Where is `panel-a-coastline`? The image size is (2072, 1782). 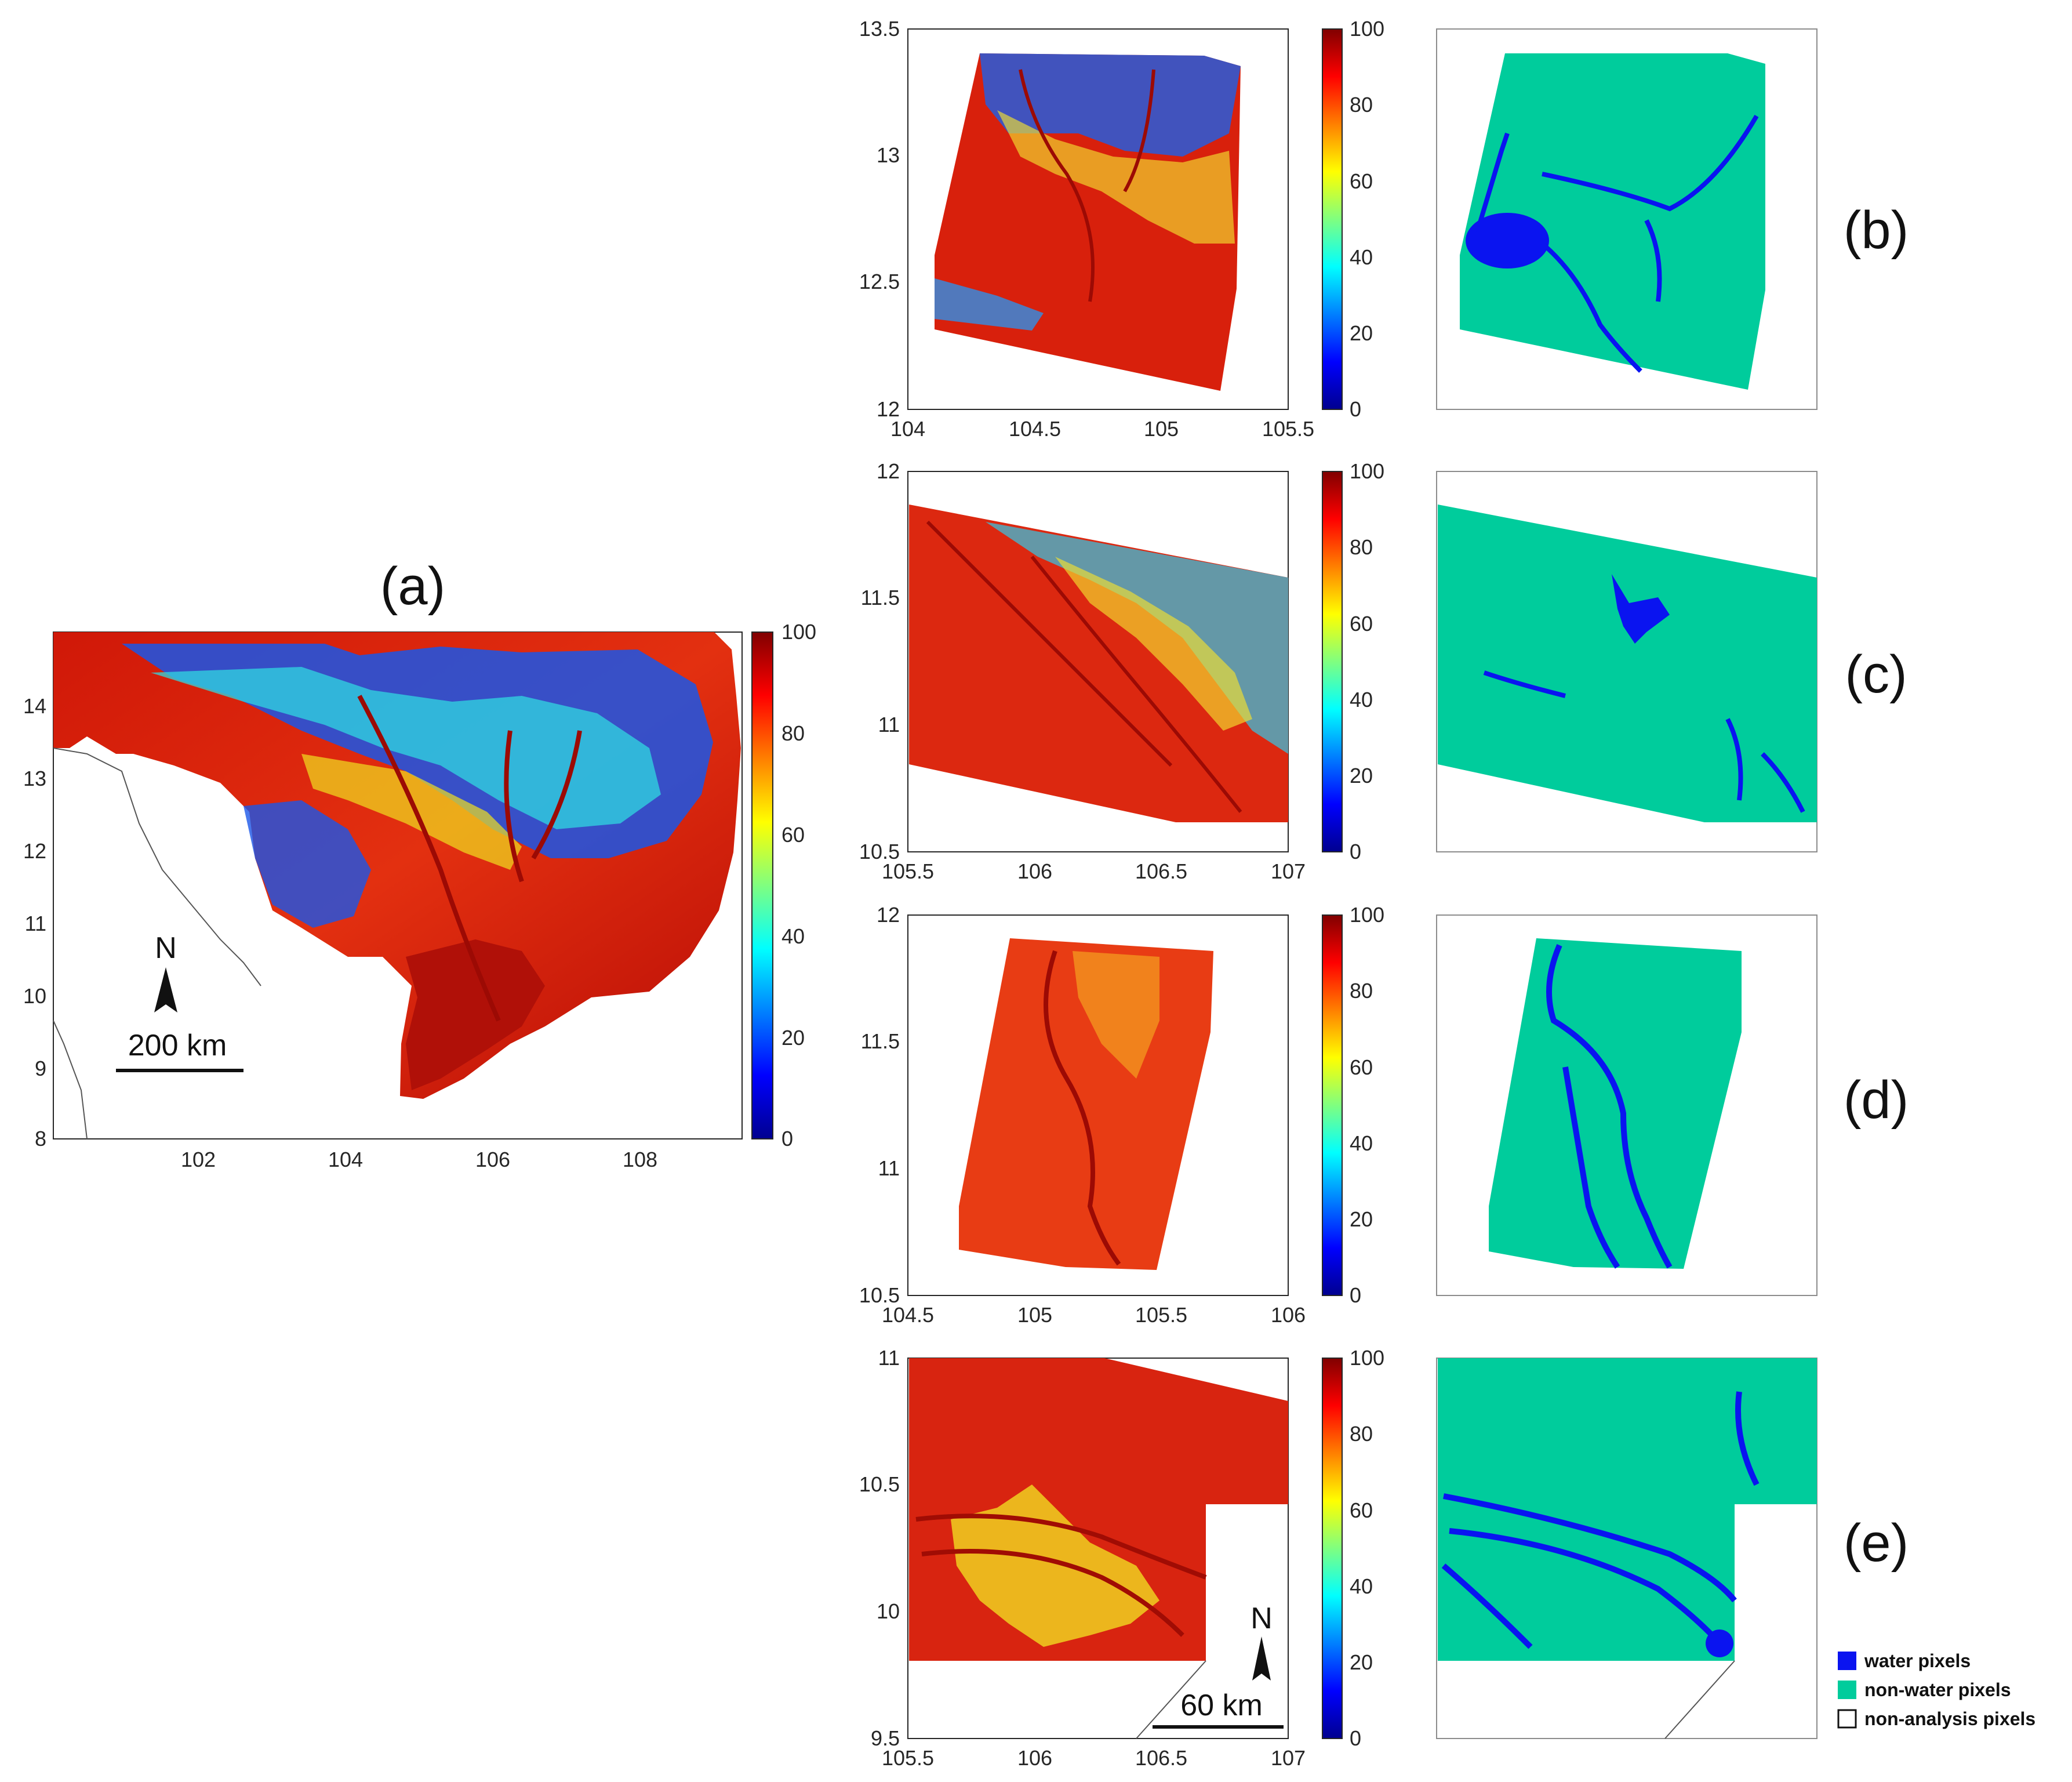
panel-a-coastline is located at coordinates (157, 943).